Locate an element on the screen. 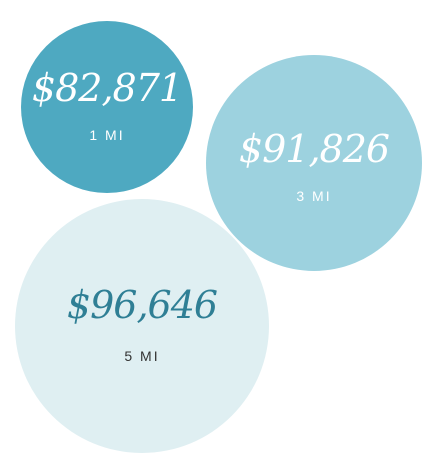 The image size is (430, 454). income-value: $96,646 is located at coordinates (142, 305).